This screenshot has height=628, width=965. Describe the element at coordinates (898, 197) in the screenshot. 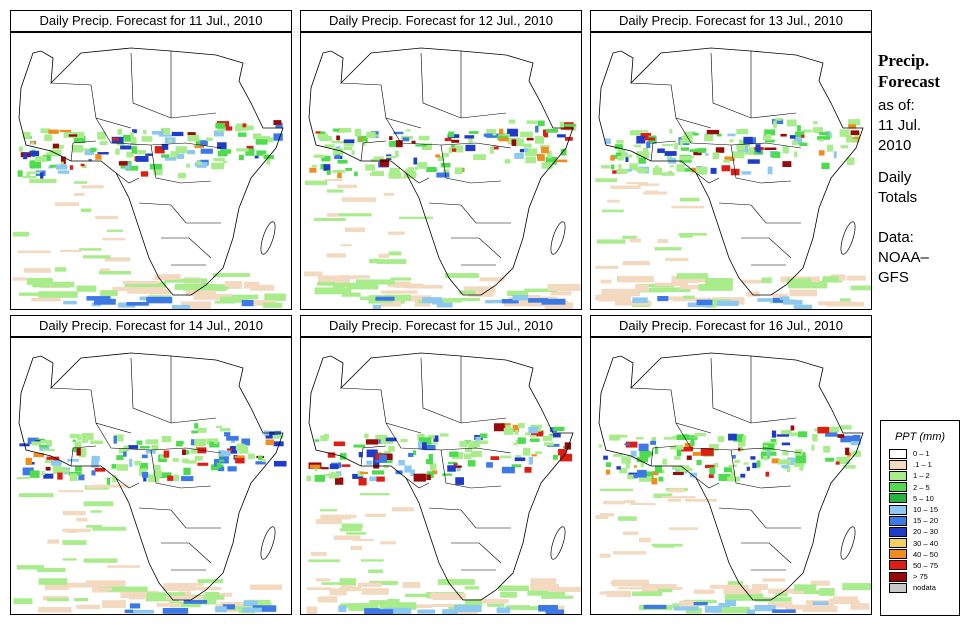

I see `period-line-2: Totals` at that location.